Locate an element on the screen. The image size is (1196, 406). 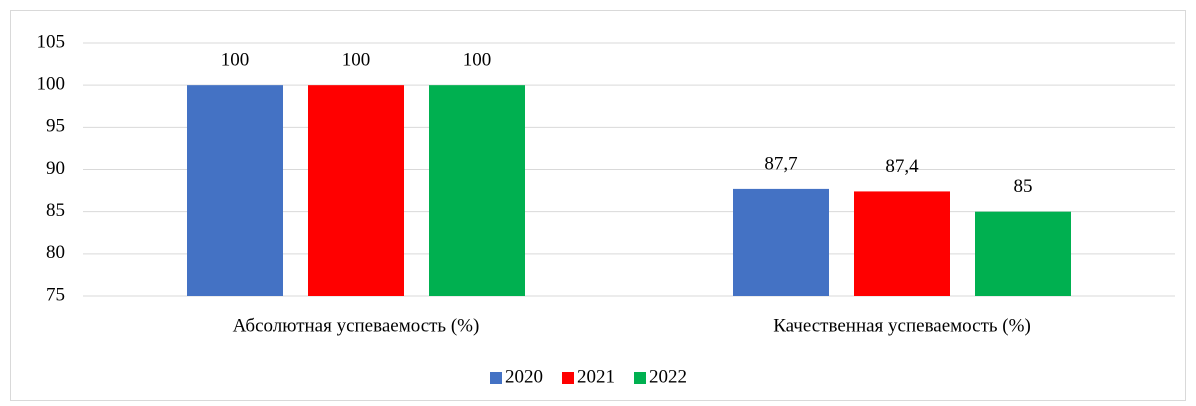
y-tick-label: 100 is located at coordinates (51, 84).